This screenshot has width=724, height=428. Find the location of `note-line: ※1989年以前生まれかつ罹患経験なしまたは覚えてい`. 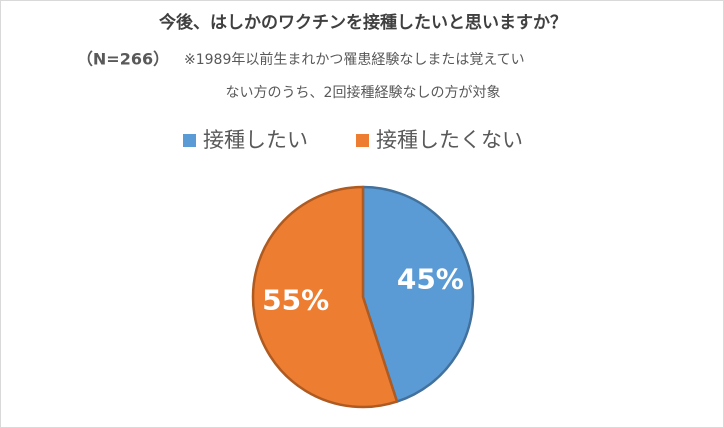

note-line: ※1989年以前生まれかつ罹患経験なしまたは覚えてい is located at coordinates (354, 59).